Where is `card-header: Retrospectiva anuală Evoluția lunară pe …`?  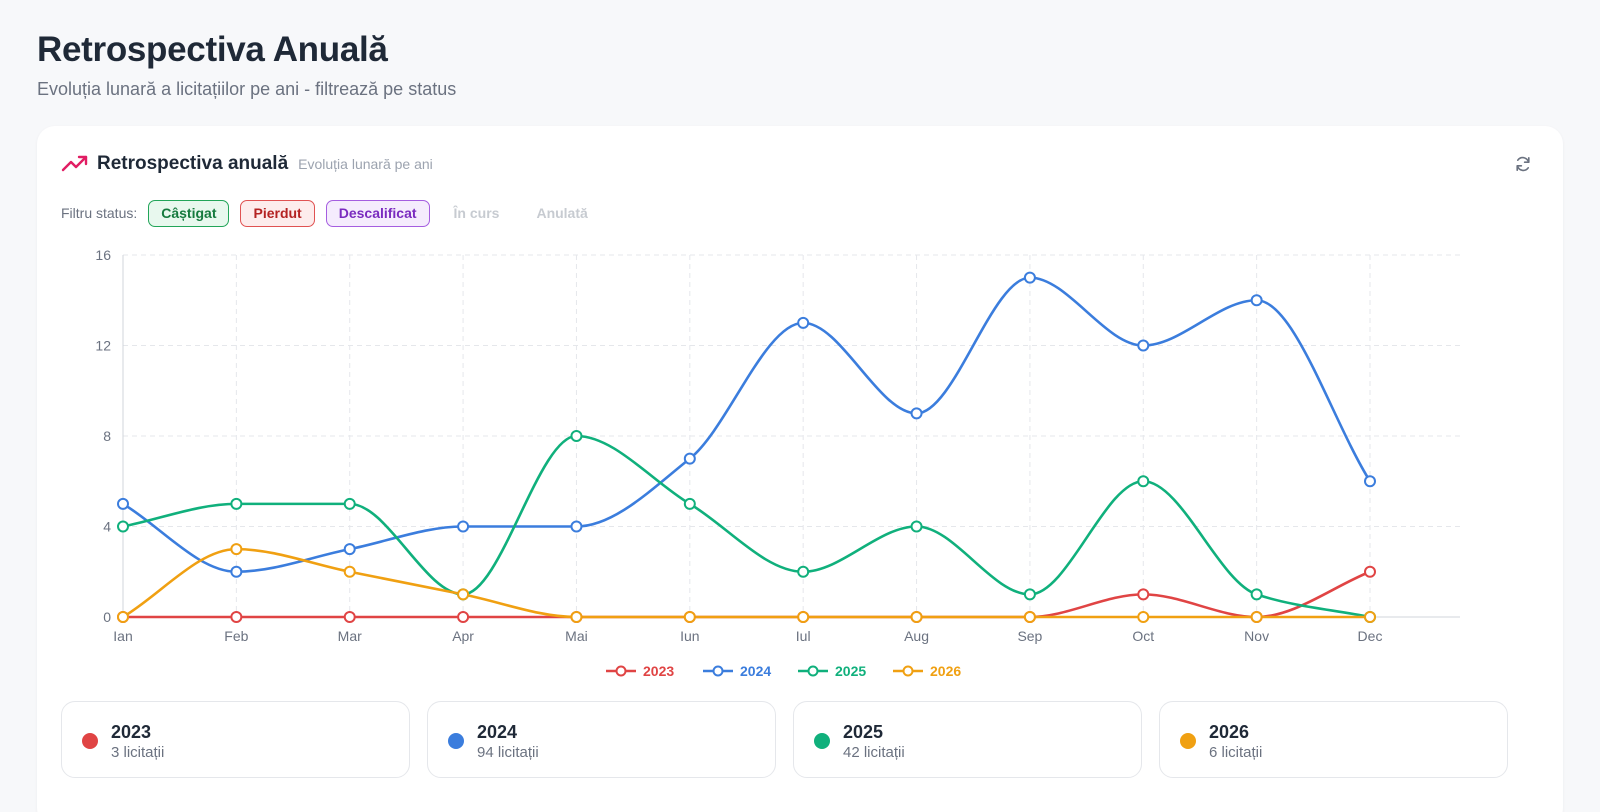 card-header: Retrospectiva anuală Evoluția lunară pe … is located at coordinates (247, 164).